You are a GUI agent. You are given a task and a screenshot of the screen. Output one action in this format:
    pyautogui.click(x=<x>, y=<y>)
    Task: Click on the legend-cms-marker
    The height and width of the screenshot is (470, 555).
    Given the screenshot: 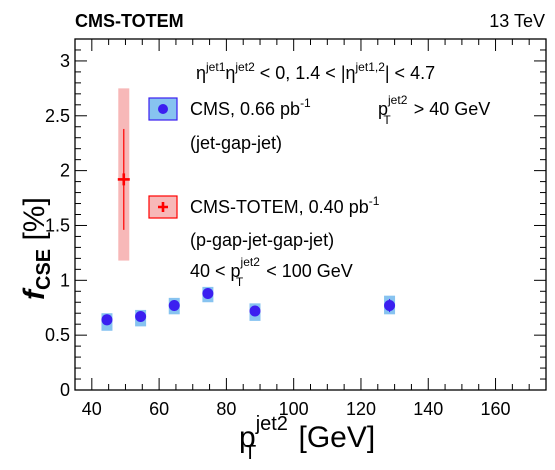 What is the action you would take?
    pyautogui.click(x=163, y=109)
    